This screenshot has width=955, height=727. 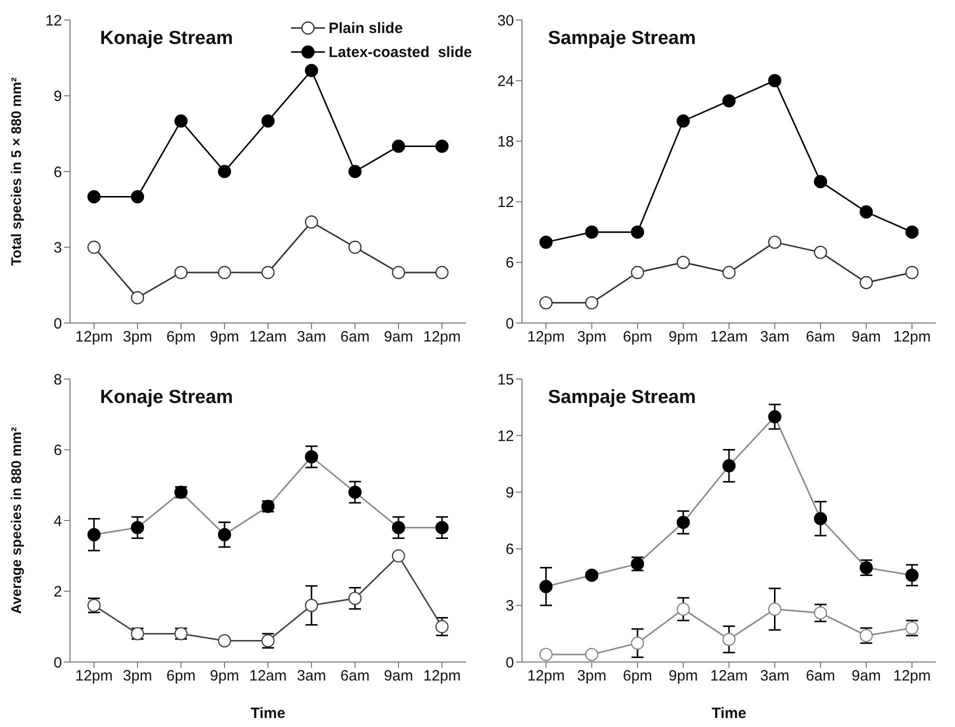 I want to click on y-tick-label: 15, so click(x=505, y=379).